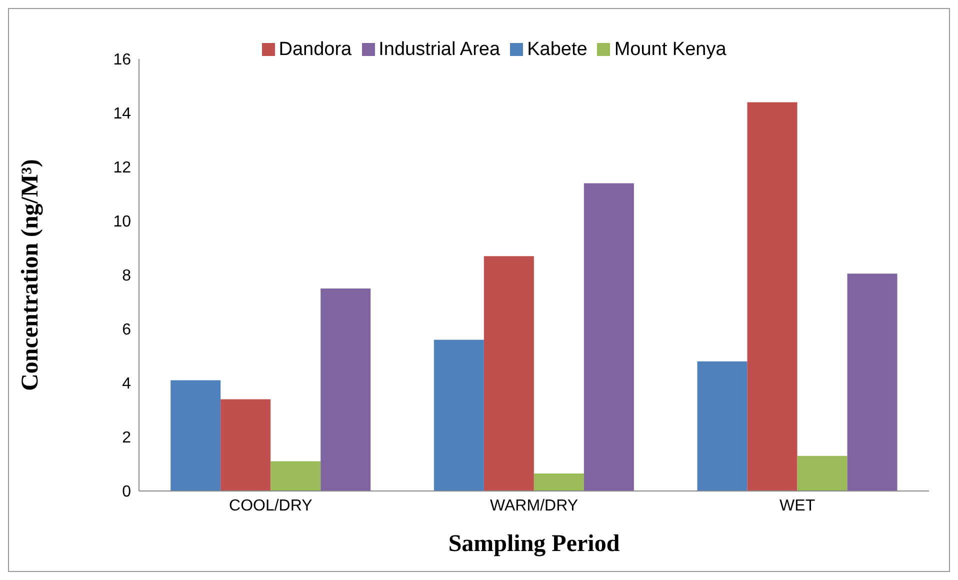 The image size is (958, 580). Describe the element at coordinates (439, 49) in the screenshot. I see `legend-label: Industrial Area` at that location.